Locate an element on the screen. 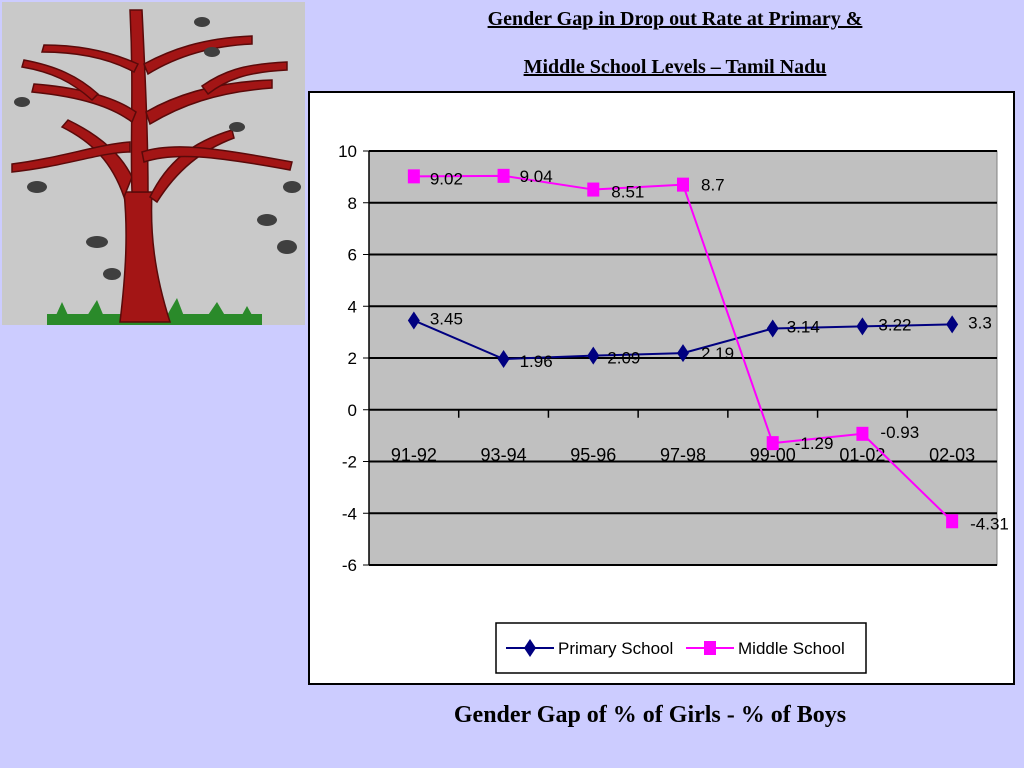 This screenshot has height=768, width=1024. y-tick-label: 2 is located at coordinates (352, 358).